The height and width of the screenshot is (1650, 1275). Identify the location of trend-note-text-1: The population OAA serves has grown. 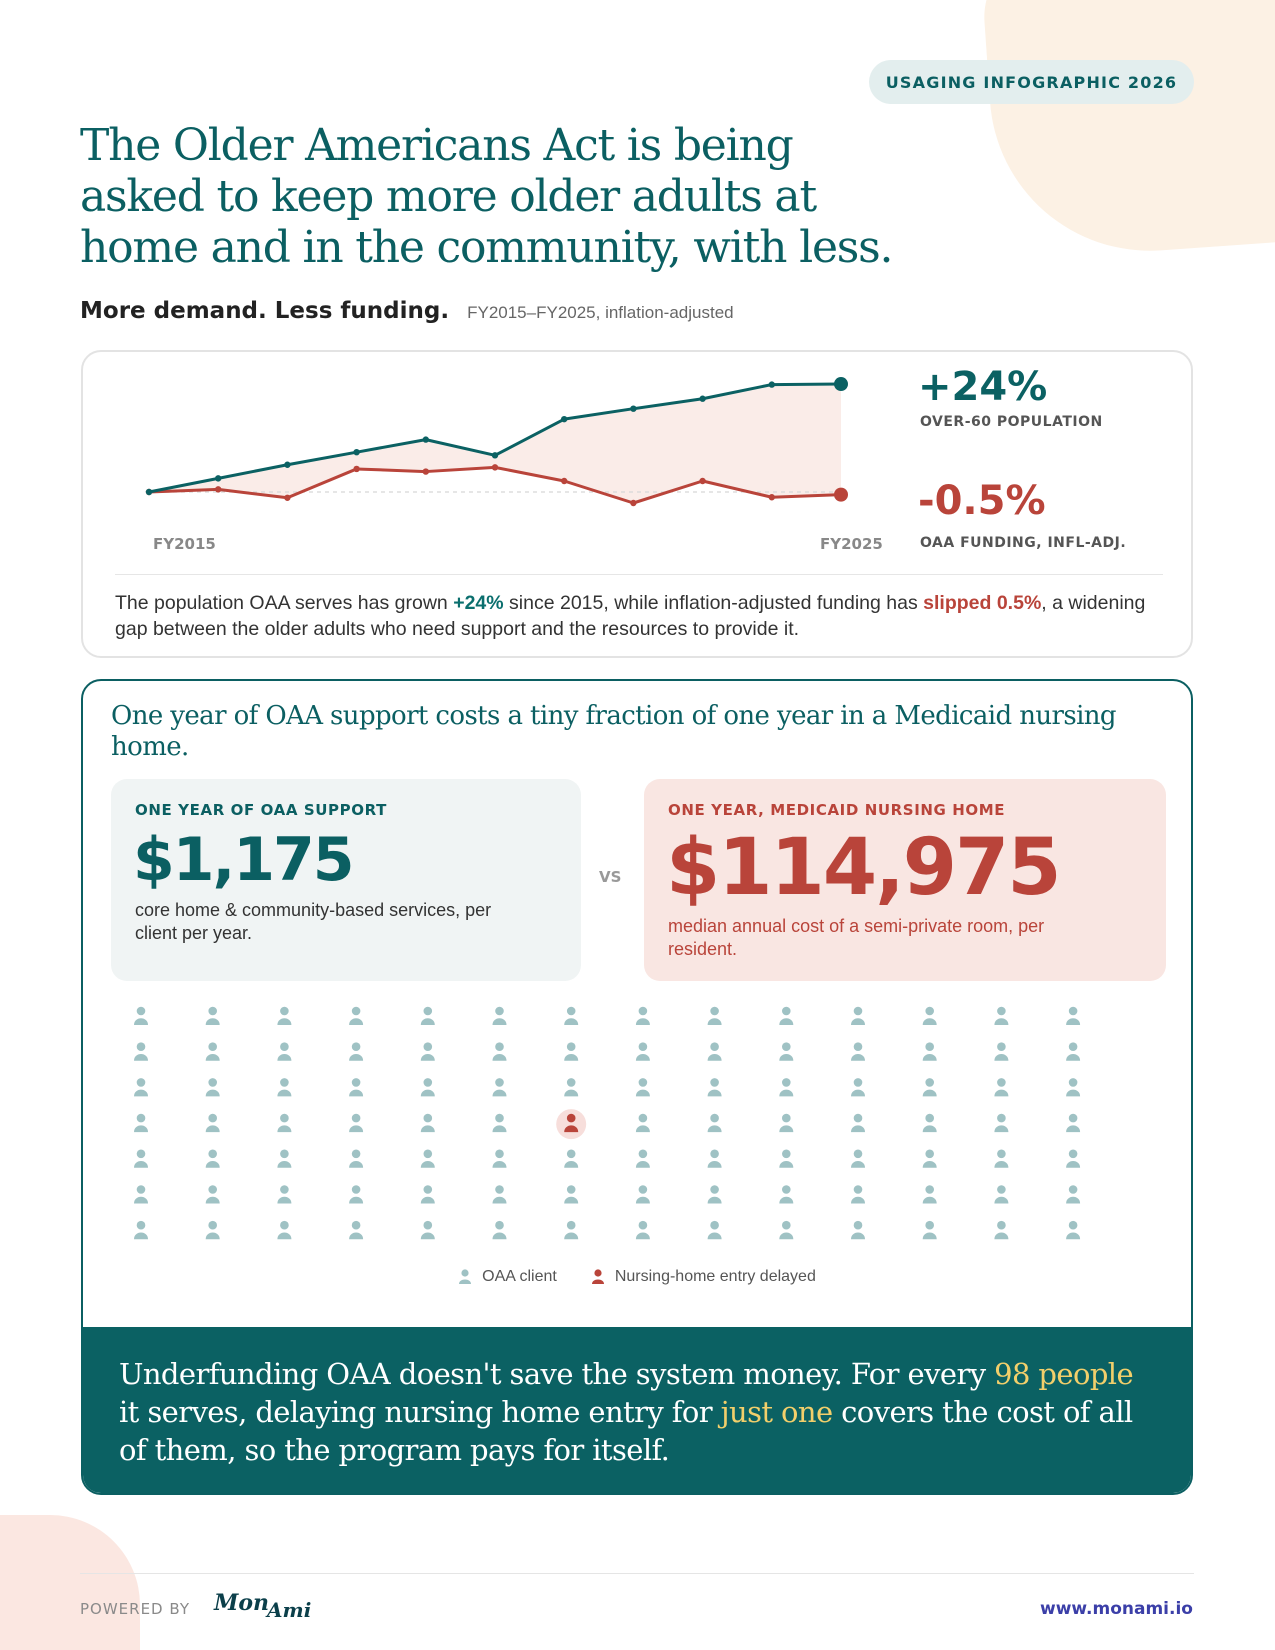
(284, 603).